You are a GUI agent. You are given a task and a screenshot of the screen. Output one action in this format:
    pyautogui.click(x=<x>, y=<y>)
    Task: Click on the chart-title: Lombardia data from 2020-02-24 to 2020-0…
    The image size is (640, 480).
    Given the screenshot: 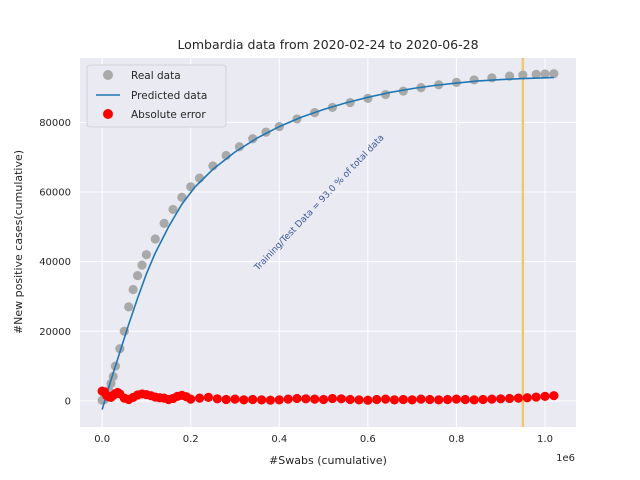 What is the action you would take?
    pyautogui.click(x=327, y=44)
    